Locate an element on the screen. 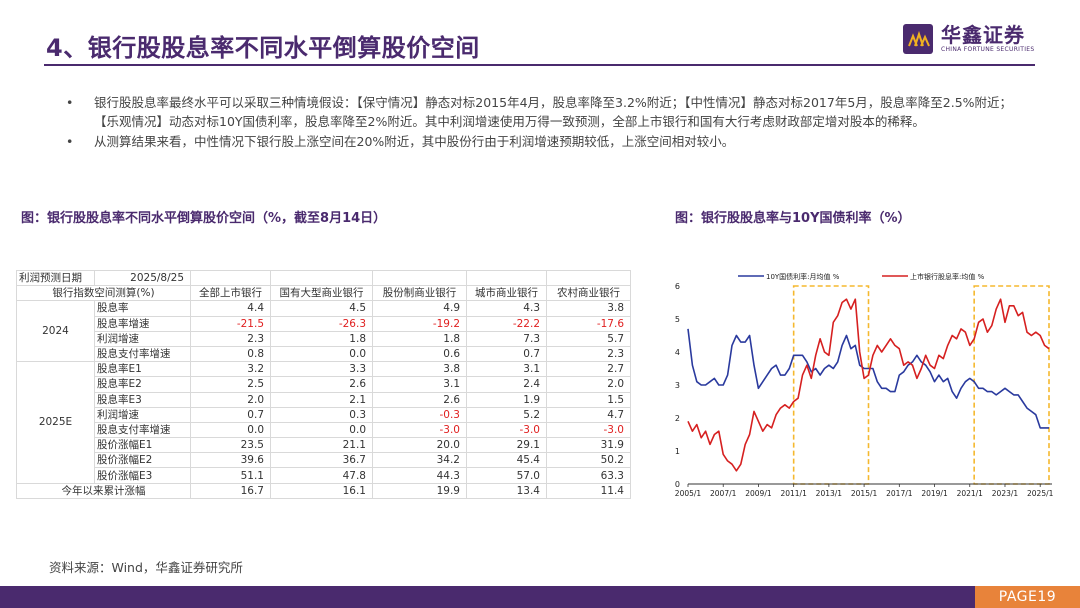  x-tick-label: 2019/1 is located at coordinates (934, 493).